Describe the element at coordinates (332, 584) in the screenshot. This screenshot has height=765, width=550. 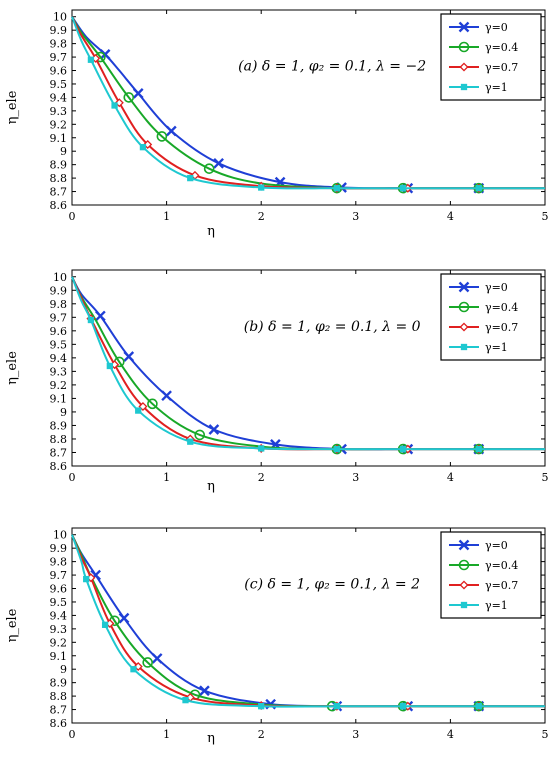
I see `panel-annotation: (c) δ = 1, φ₂ = 0.1, λ = 2` at that location.